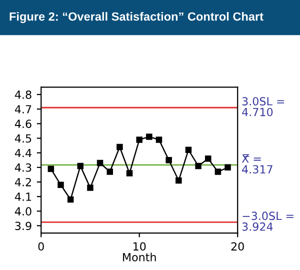 The height and width of the screenshot is (270, 300). What do you see at coordinates (263, 106) in the screenshot?
I see `ref-line-label: 3.0SL = 4.710` at bounding box center [263, 106].